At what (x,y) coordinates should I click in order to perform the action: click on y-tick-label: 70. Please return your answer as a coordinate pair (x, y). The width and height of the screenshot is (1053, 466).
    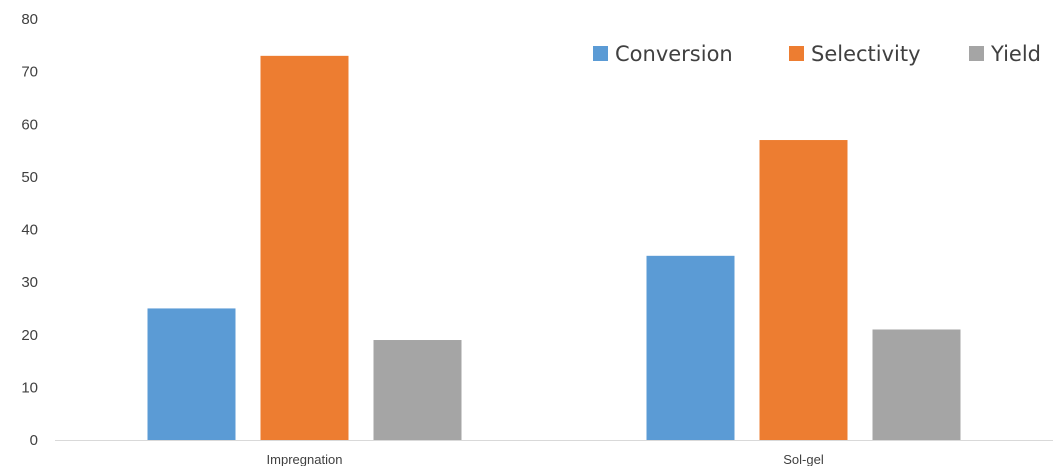
    Looking at the image, I should click on (29, 72).